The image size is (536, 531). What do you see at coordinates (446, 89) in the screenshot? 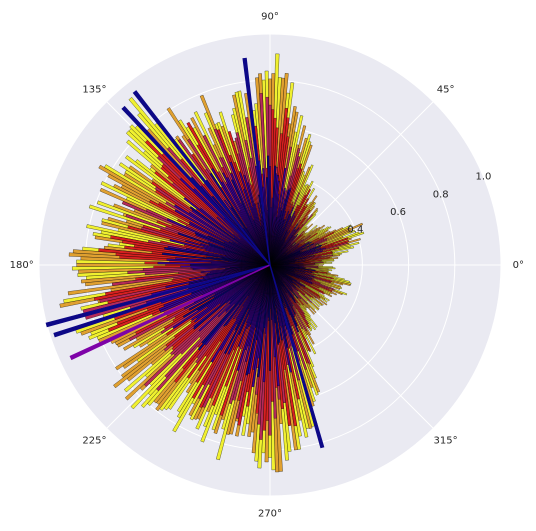
I see `angular-tick-label-1: 45°` at bounding box center [446, 89].